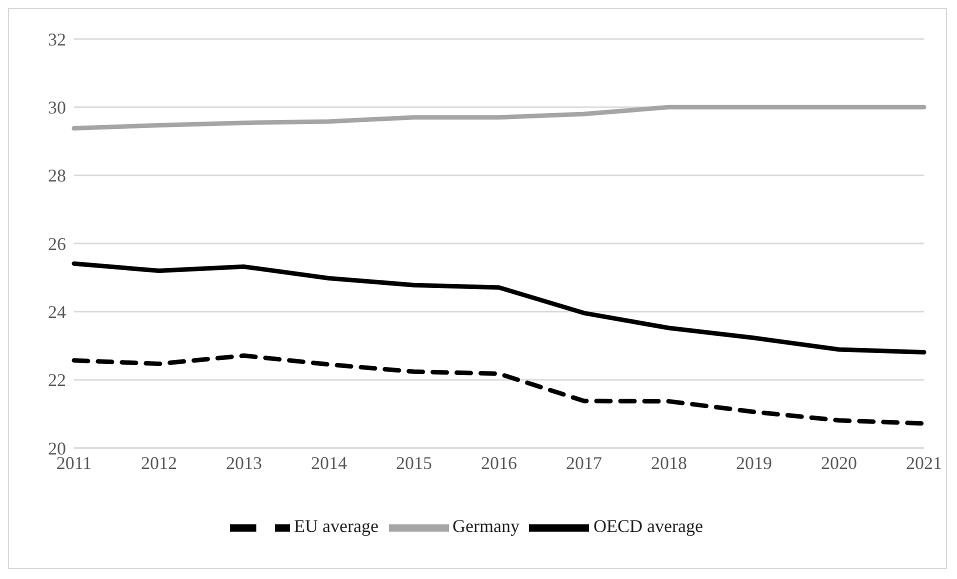 This screenshot has height=579, width=957. What do you see at coordinates (57, 39) in the screenshot?
I see `y-tick-label: 32` at bounding box center [57, 39].